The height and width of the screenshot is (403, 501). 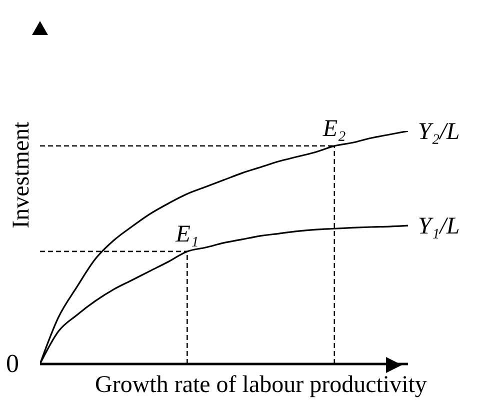 I want to click on y-axis-title: Investment, so click(x=22, y=175).